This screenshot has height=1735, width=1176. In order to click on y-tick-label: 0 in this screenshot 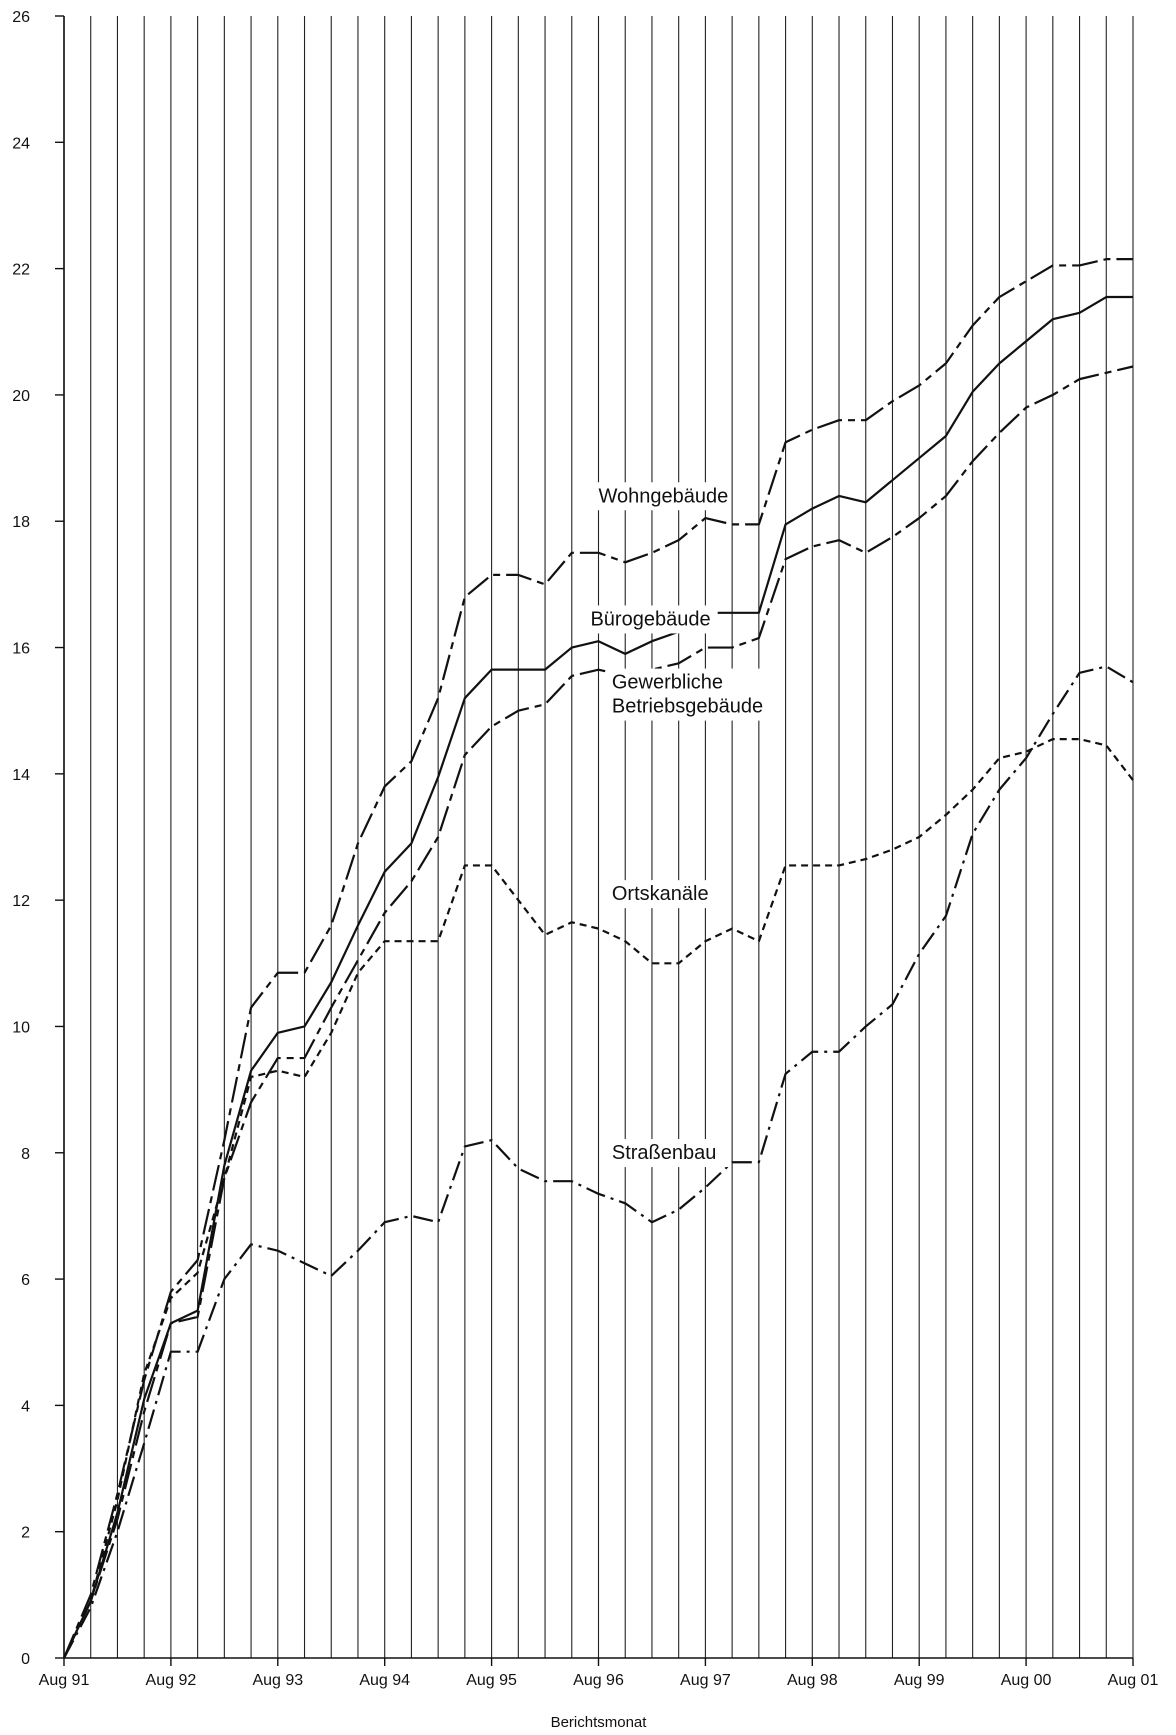, I will do `click(25, 1659)`.